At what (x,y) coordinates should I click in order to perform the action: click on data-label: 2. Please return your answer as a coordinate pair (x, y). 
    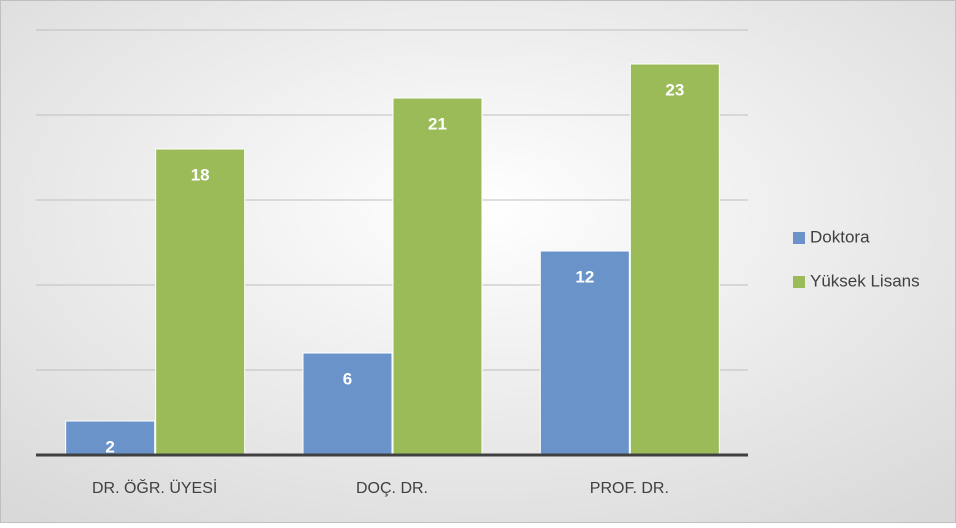
    Looking at the image, I should click on (109, 446).